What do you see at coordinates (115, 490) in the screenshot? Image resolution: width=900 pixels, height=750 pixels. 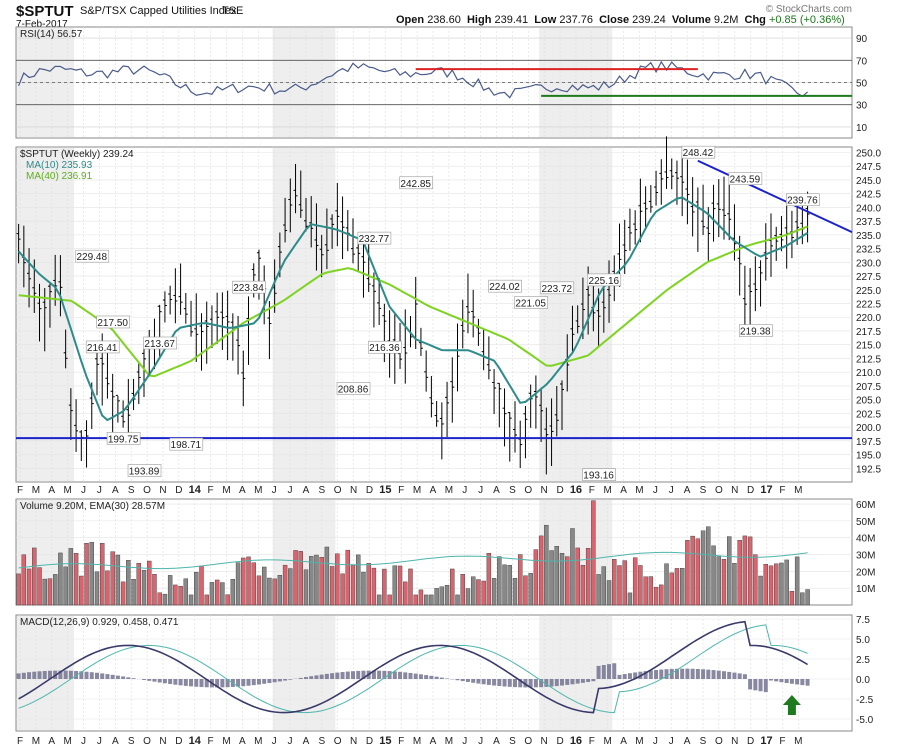 I see `x-tick-label: A` at bounding box center [115, 490].